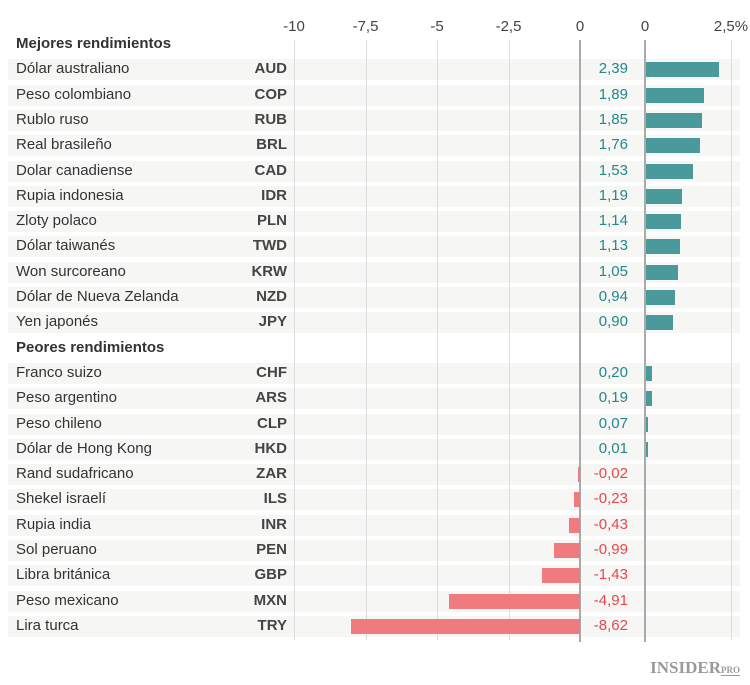 The image size is (750, 685). What do you see at coordinates (271, 448) in the screenshot?
I see `currency-code: HKD` at bounding box center [271, 448].